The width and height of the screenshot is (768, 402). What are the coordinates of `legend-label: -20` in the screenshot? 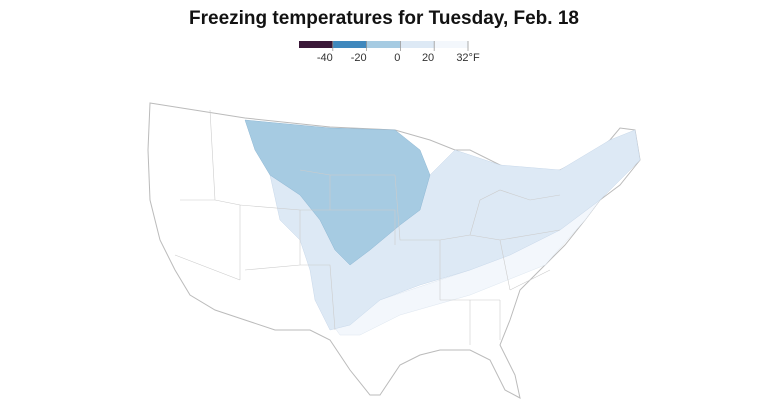 It's located at (359, 58).